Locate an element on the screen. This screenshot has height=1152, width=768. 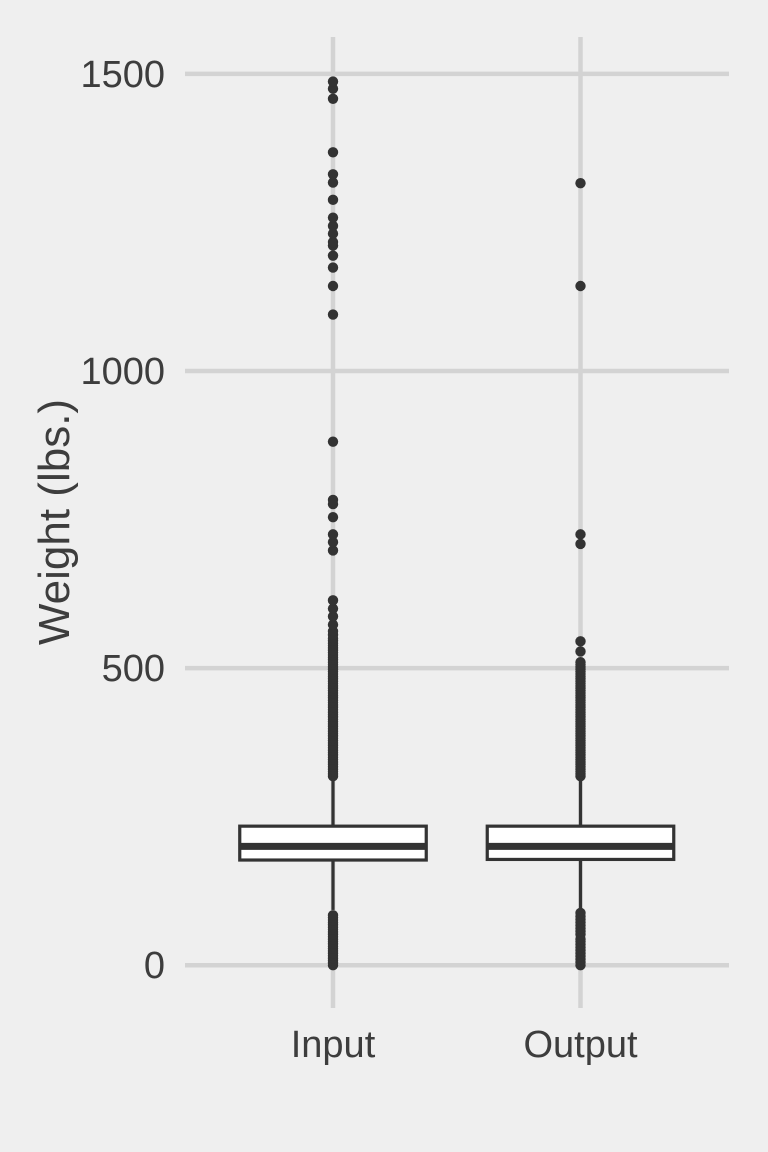
x-category-label-output: Output is located at coordinates (580, 1045).